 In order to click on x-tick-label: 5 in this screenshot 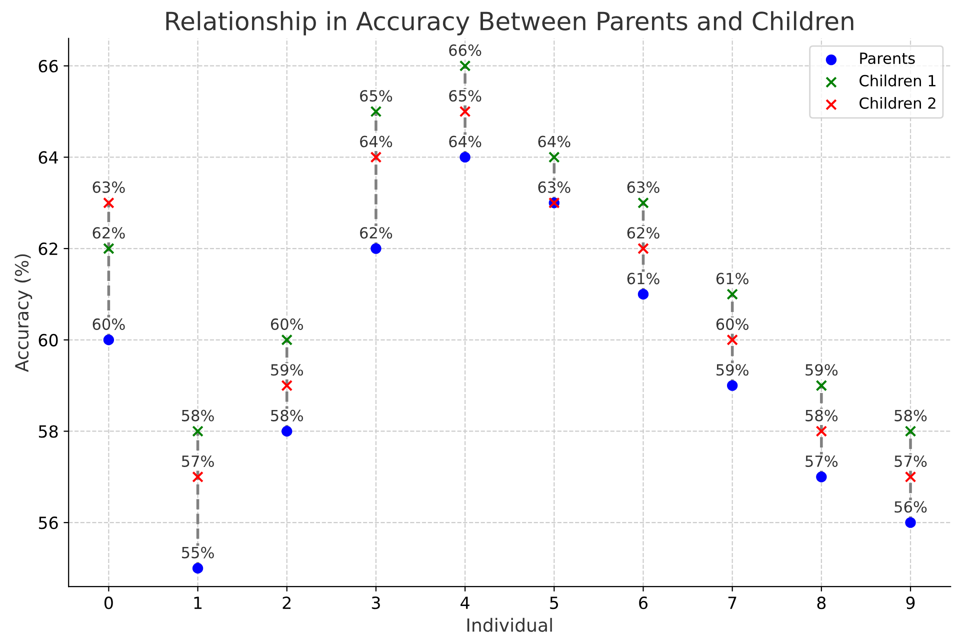, I will do `click(554, 603)`.